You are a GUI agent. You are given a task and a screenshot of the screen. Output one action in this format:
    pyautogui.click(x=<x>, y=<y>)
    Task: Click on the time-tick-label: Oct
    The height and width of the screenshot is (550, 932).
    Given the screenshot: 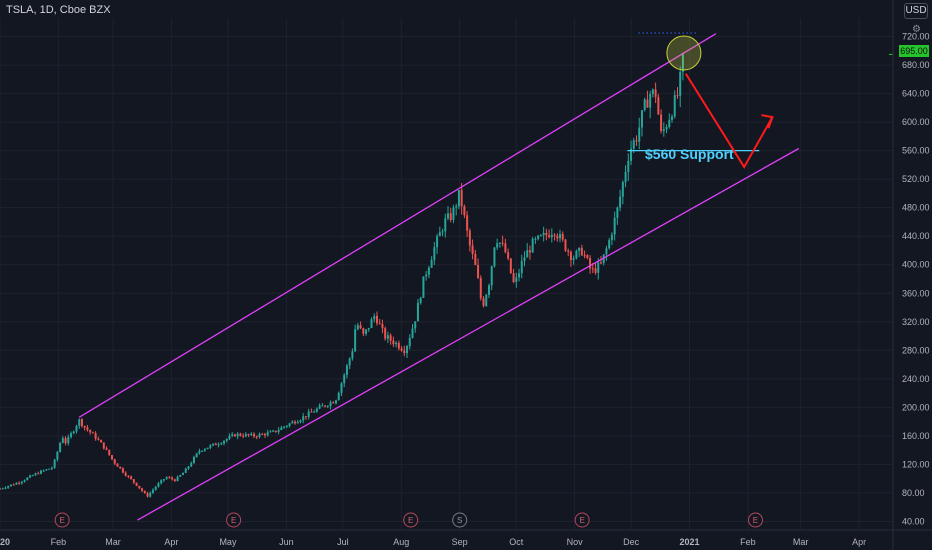 What is the action you would take?
    pyautogui.click(x=516, y=542)
    